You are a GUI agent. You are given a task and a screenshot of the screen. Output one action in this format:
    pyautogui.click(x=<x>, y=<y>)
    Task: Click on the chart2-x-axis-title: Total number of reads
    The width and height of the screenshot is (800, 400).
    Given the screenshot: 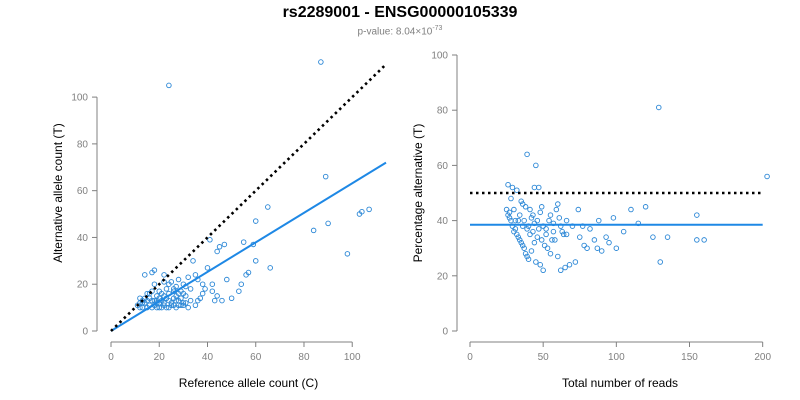 What is the action you would take?
    pyautogui.click(x=620, y=383)
    